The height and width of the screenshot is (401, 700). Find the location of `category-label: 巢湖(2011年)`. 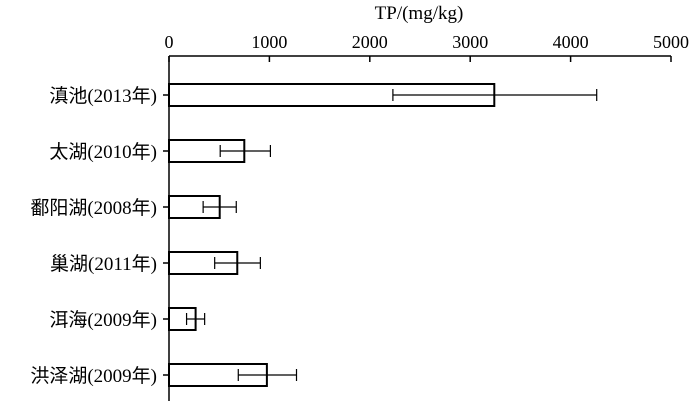

category-label: 巢湖(2011年) is located at coordinates (103, 264).